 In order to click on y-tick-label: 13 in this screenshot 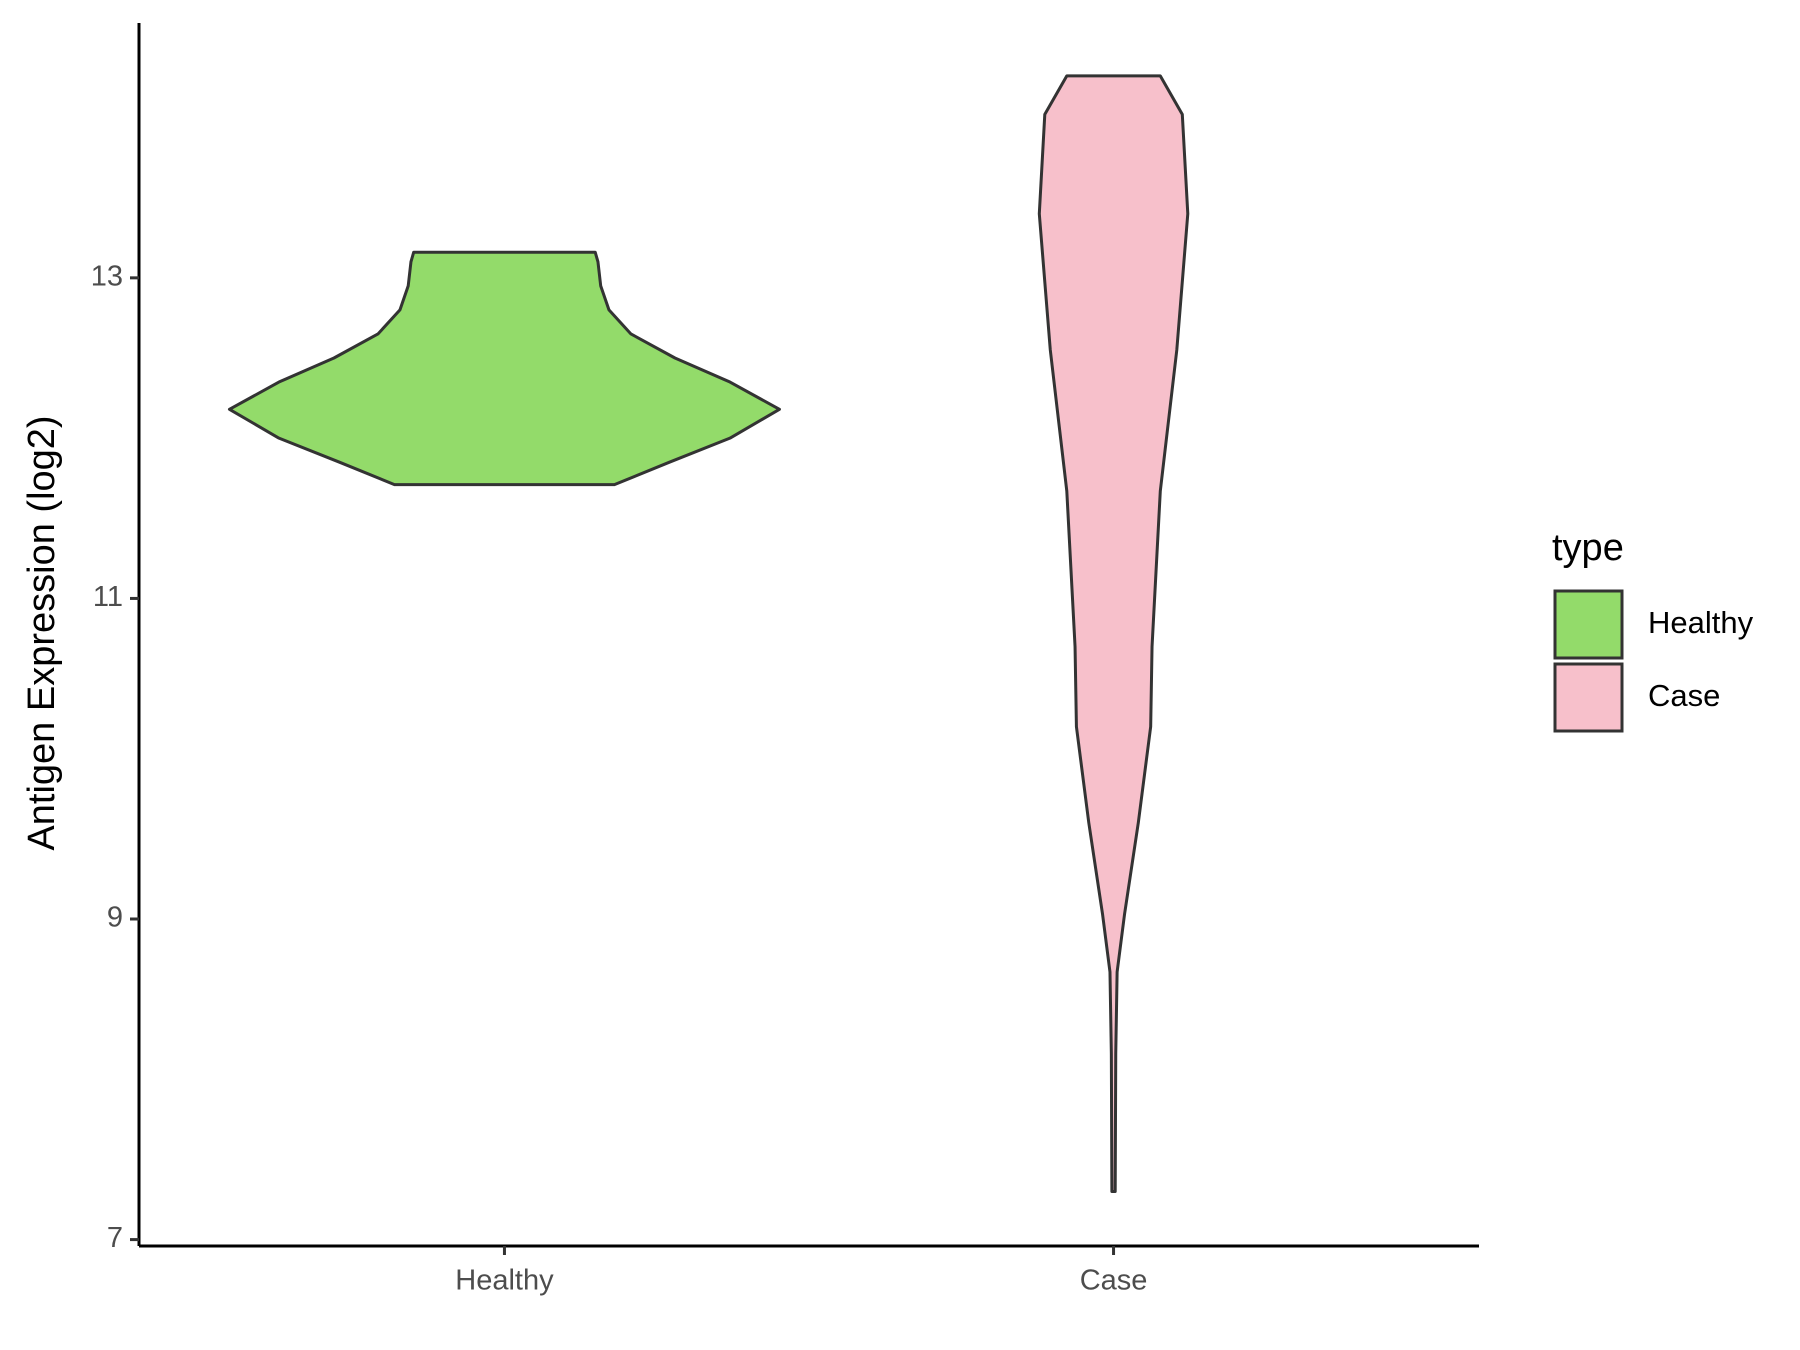, I will do `click(107, 277)`.